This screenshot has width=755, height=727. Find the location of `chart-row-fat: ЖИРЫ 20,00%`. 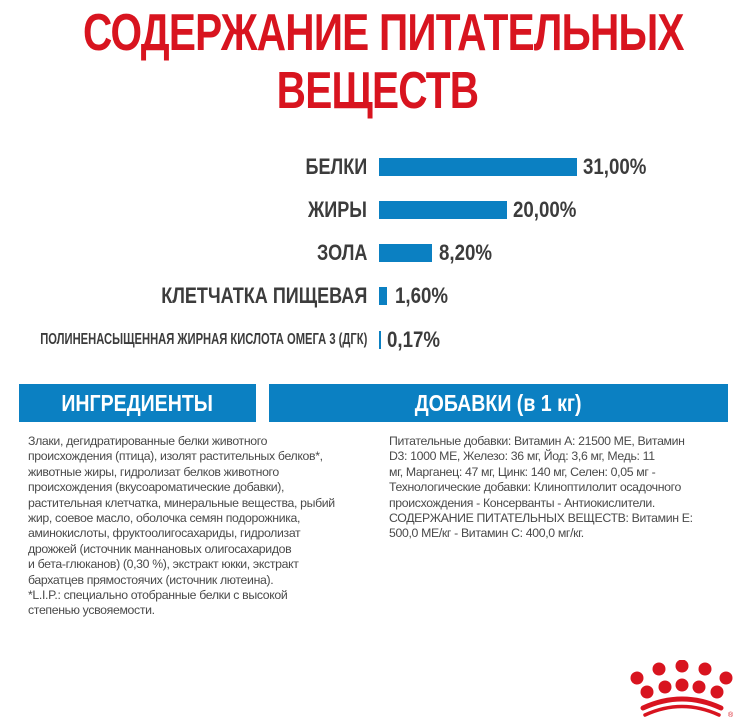

chart-row-fat: ЖИРЫ 20,00% is located at coordinates (377, 210).